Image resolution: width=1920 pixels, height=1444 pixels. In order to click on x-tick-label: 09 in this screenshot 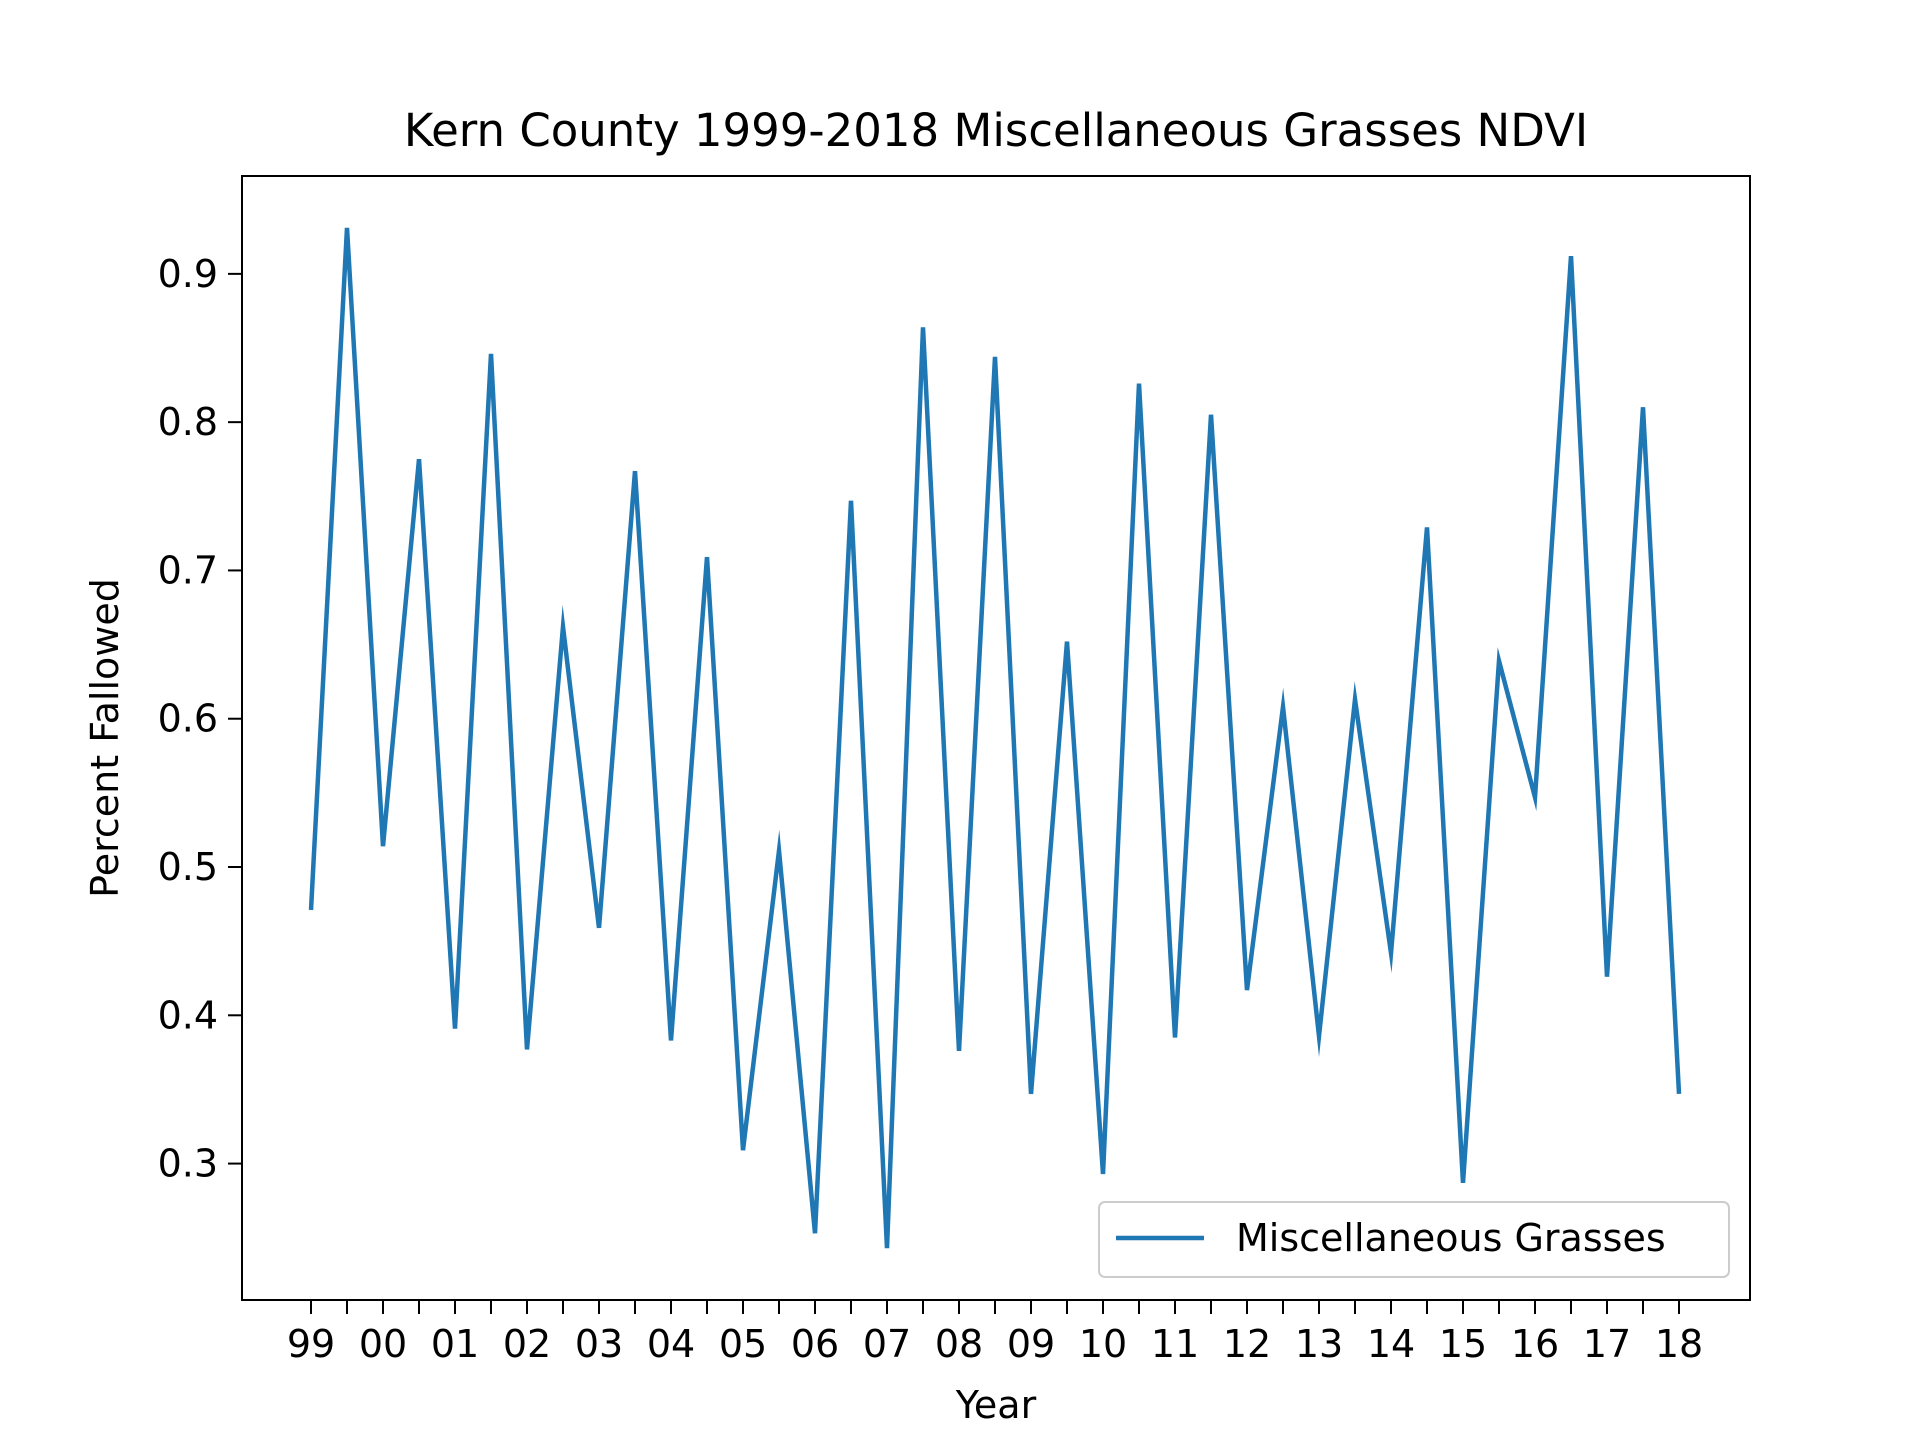, I will do `click(1031, 1344)`.